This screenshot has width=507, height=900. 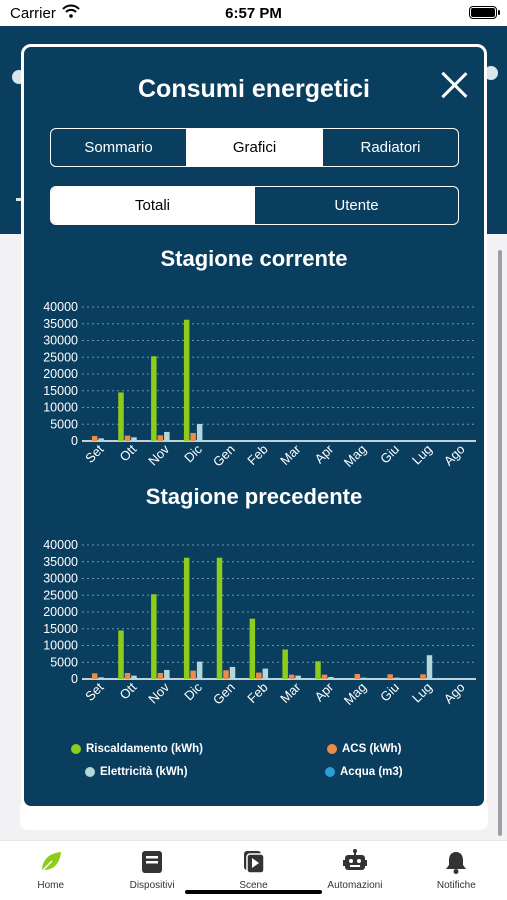 I want to click on tab-sommario: Sommario, so click(x=119, y=147).